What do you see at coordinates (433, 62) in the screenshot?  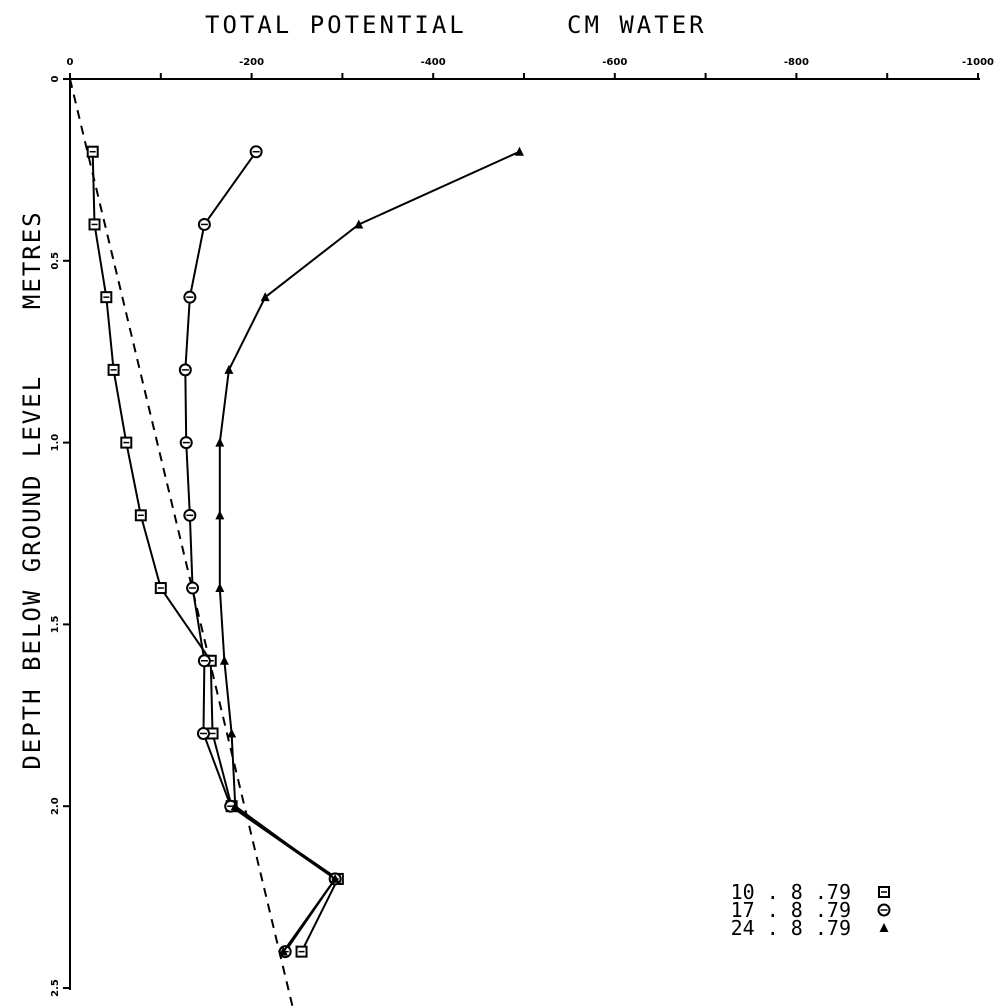 I see `x-tick-label-2: -400` at bounding box center [433, 62].